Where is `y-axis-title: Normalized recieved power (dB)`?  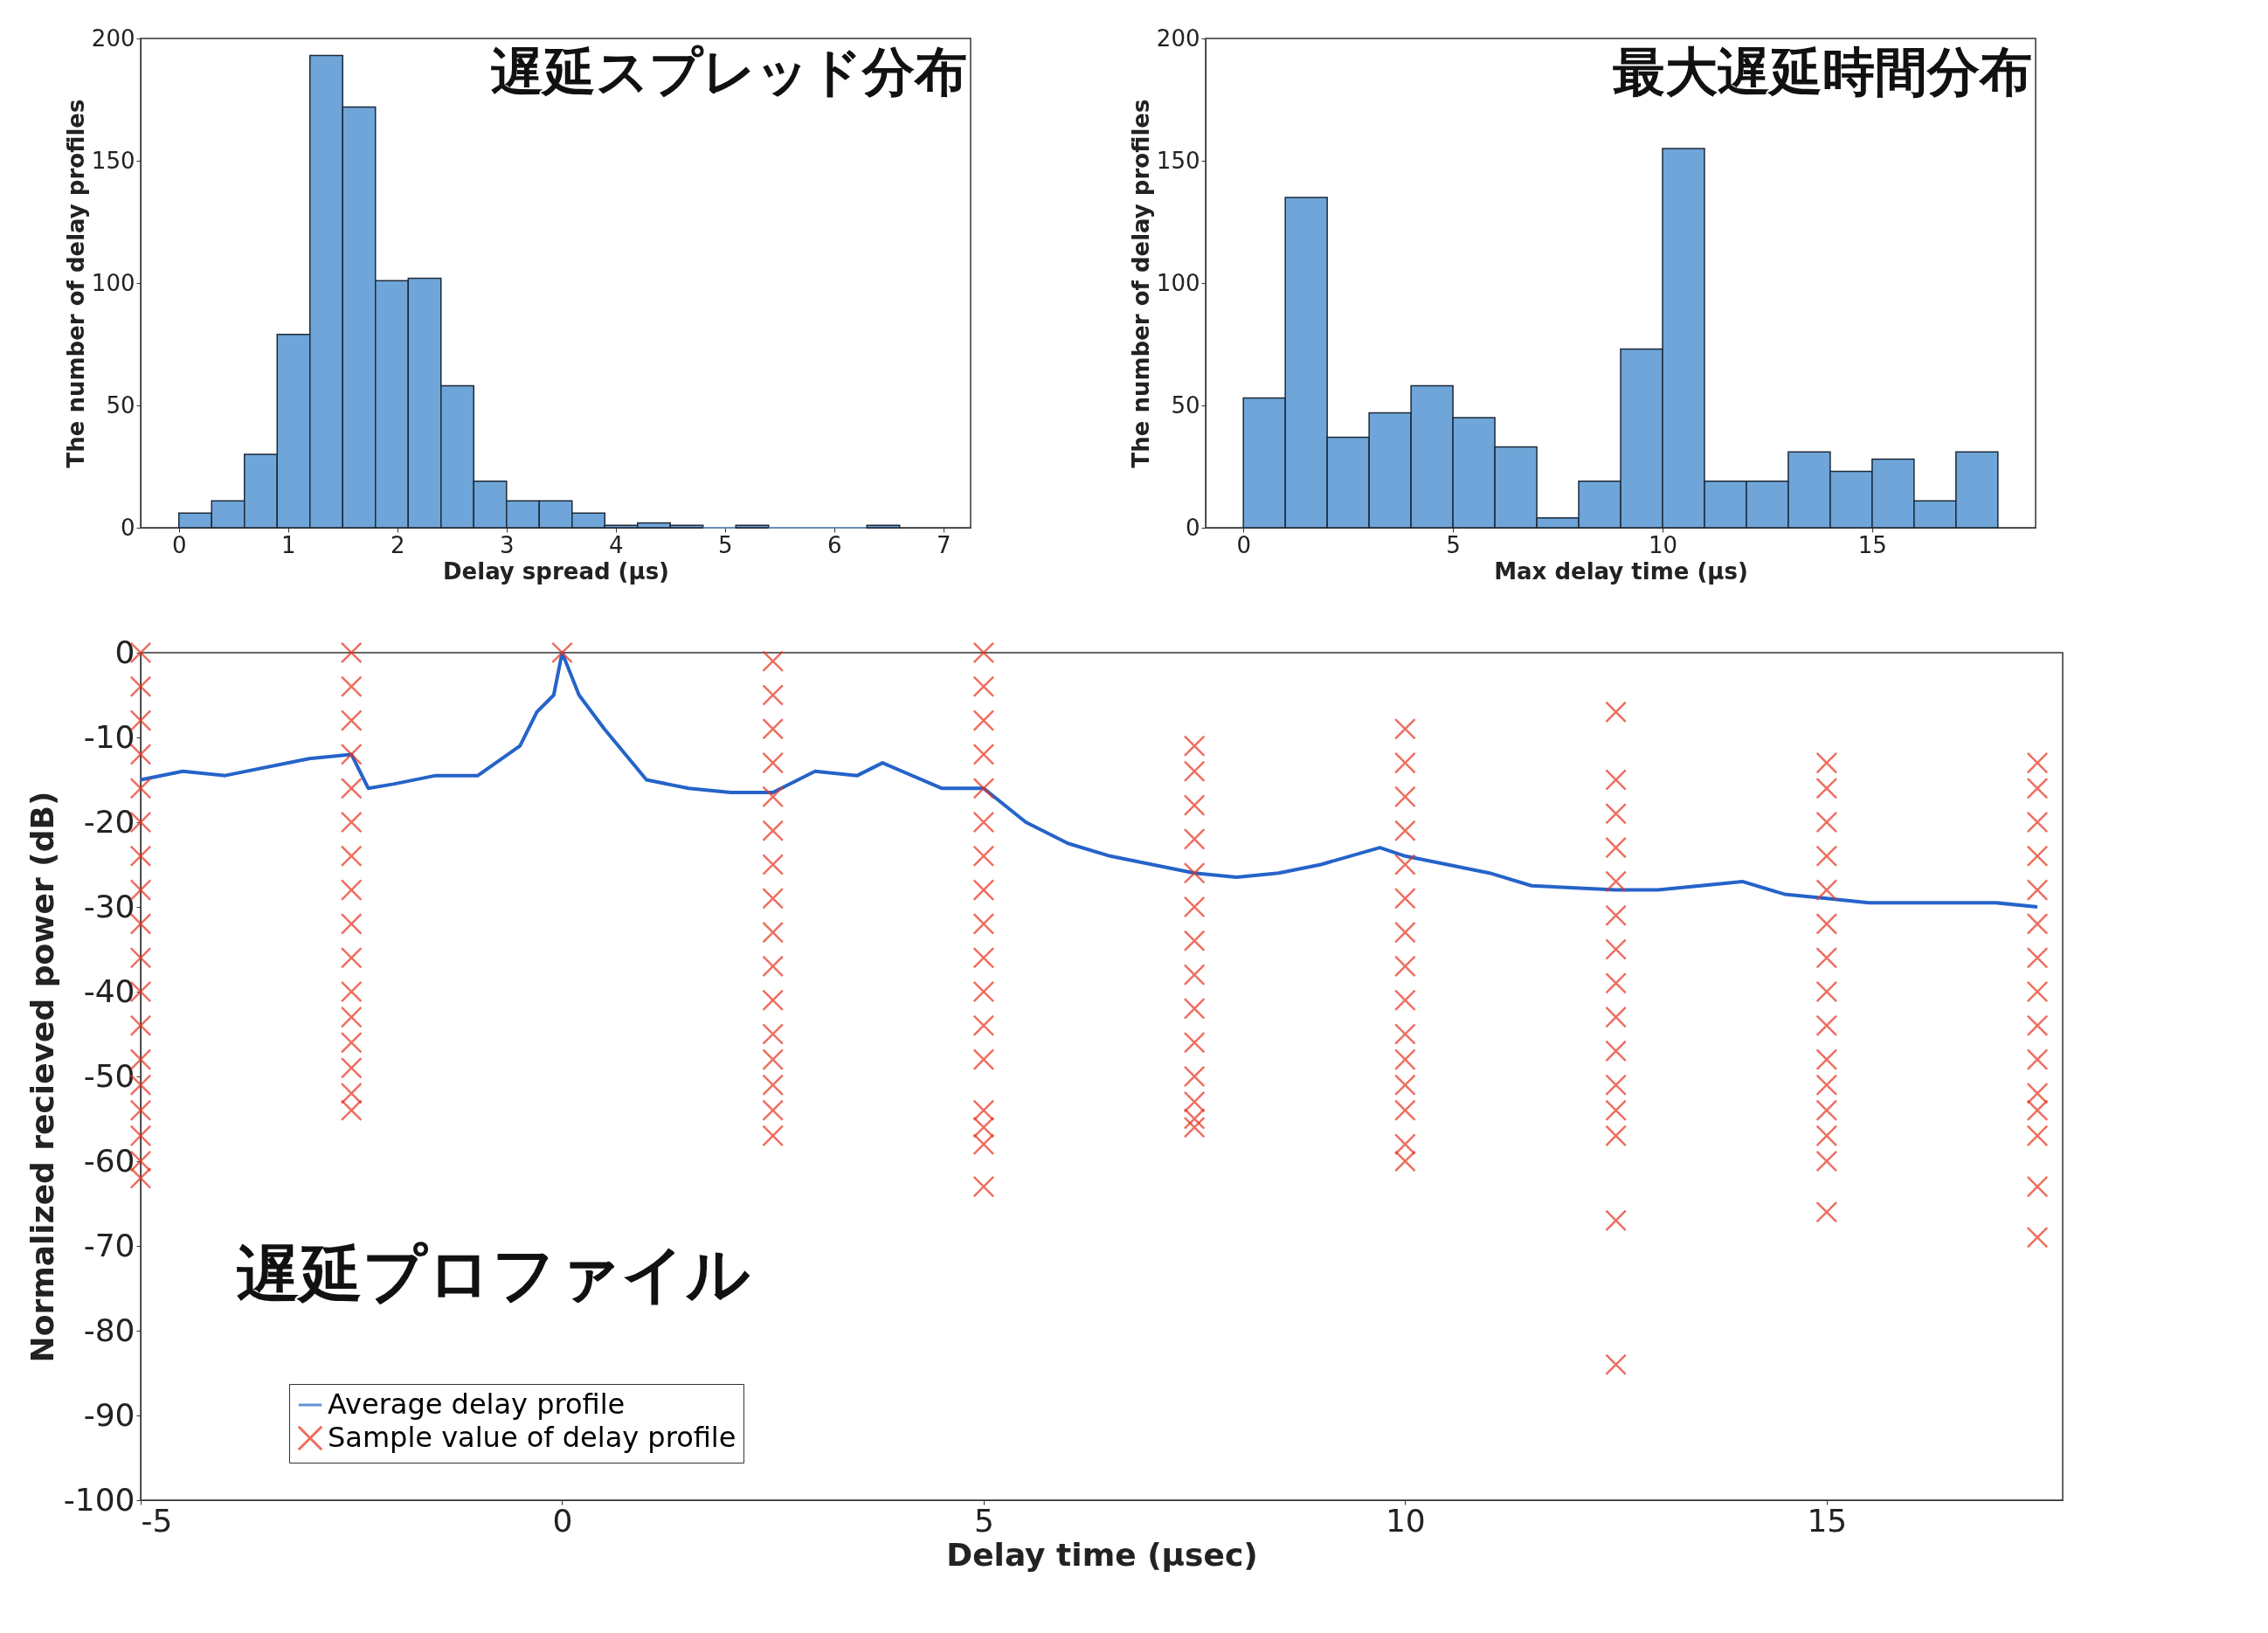 y-axis-title: Normalized recieved power (dB) is located at coordinates (42, 1077).